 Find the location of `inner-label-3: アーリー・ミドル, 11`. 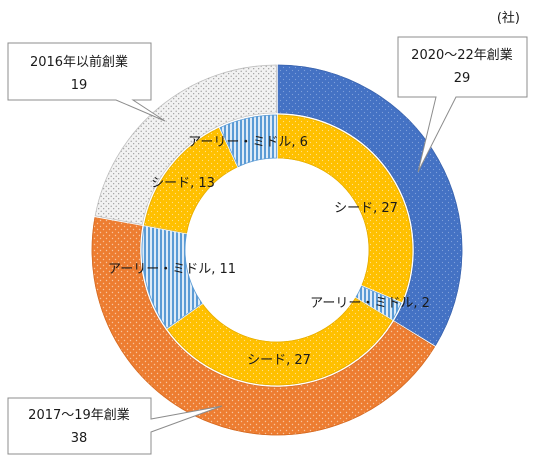

inner-label-3: アーリー・ミドル, 11 is located at coordinates (172, 269).